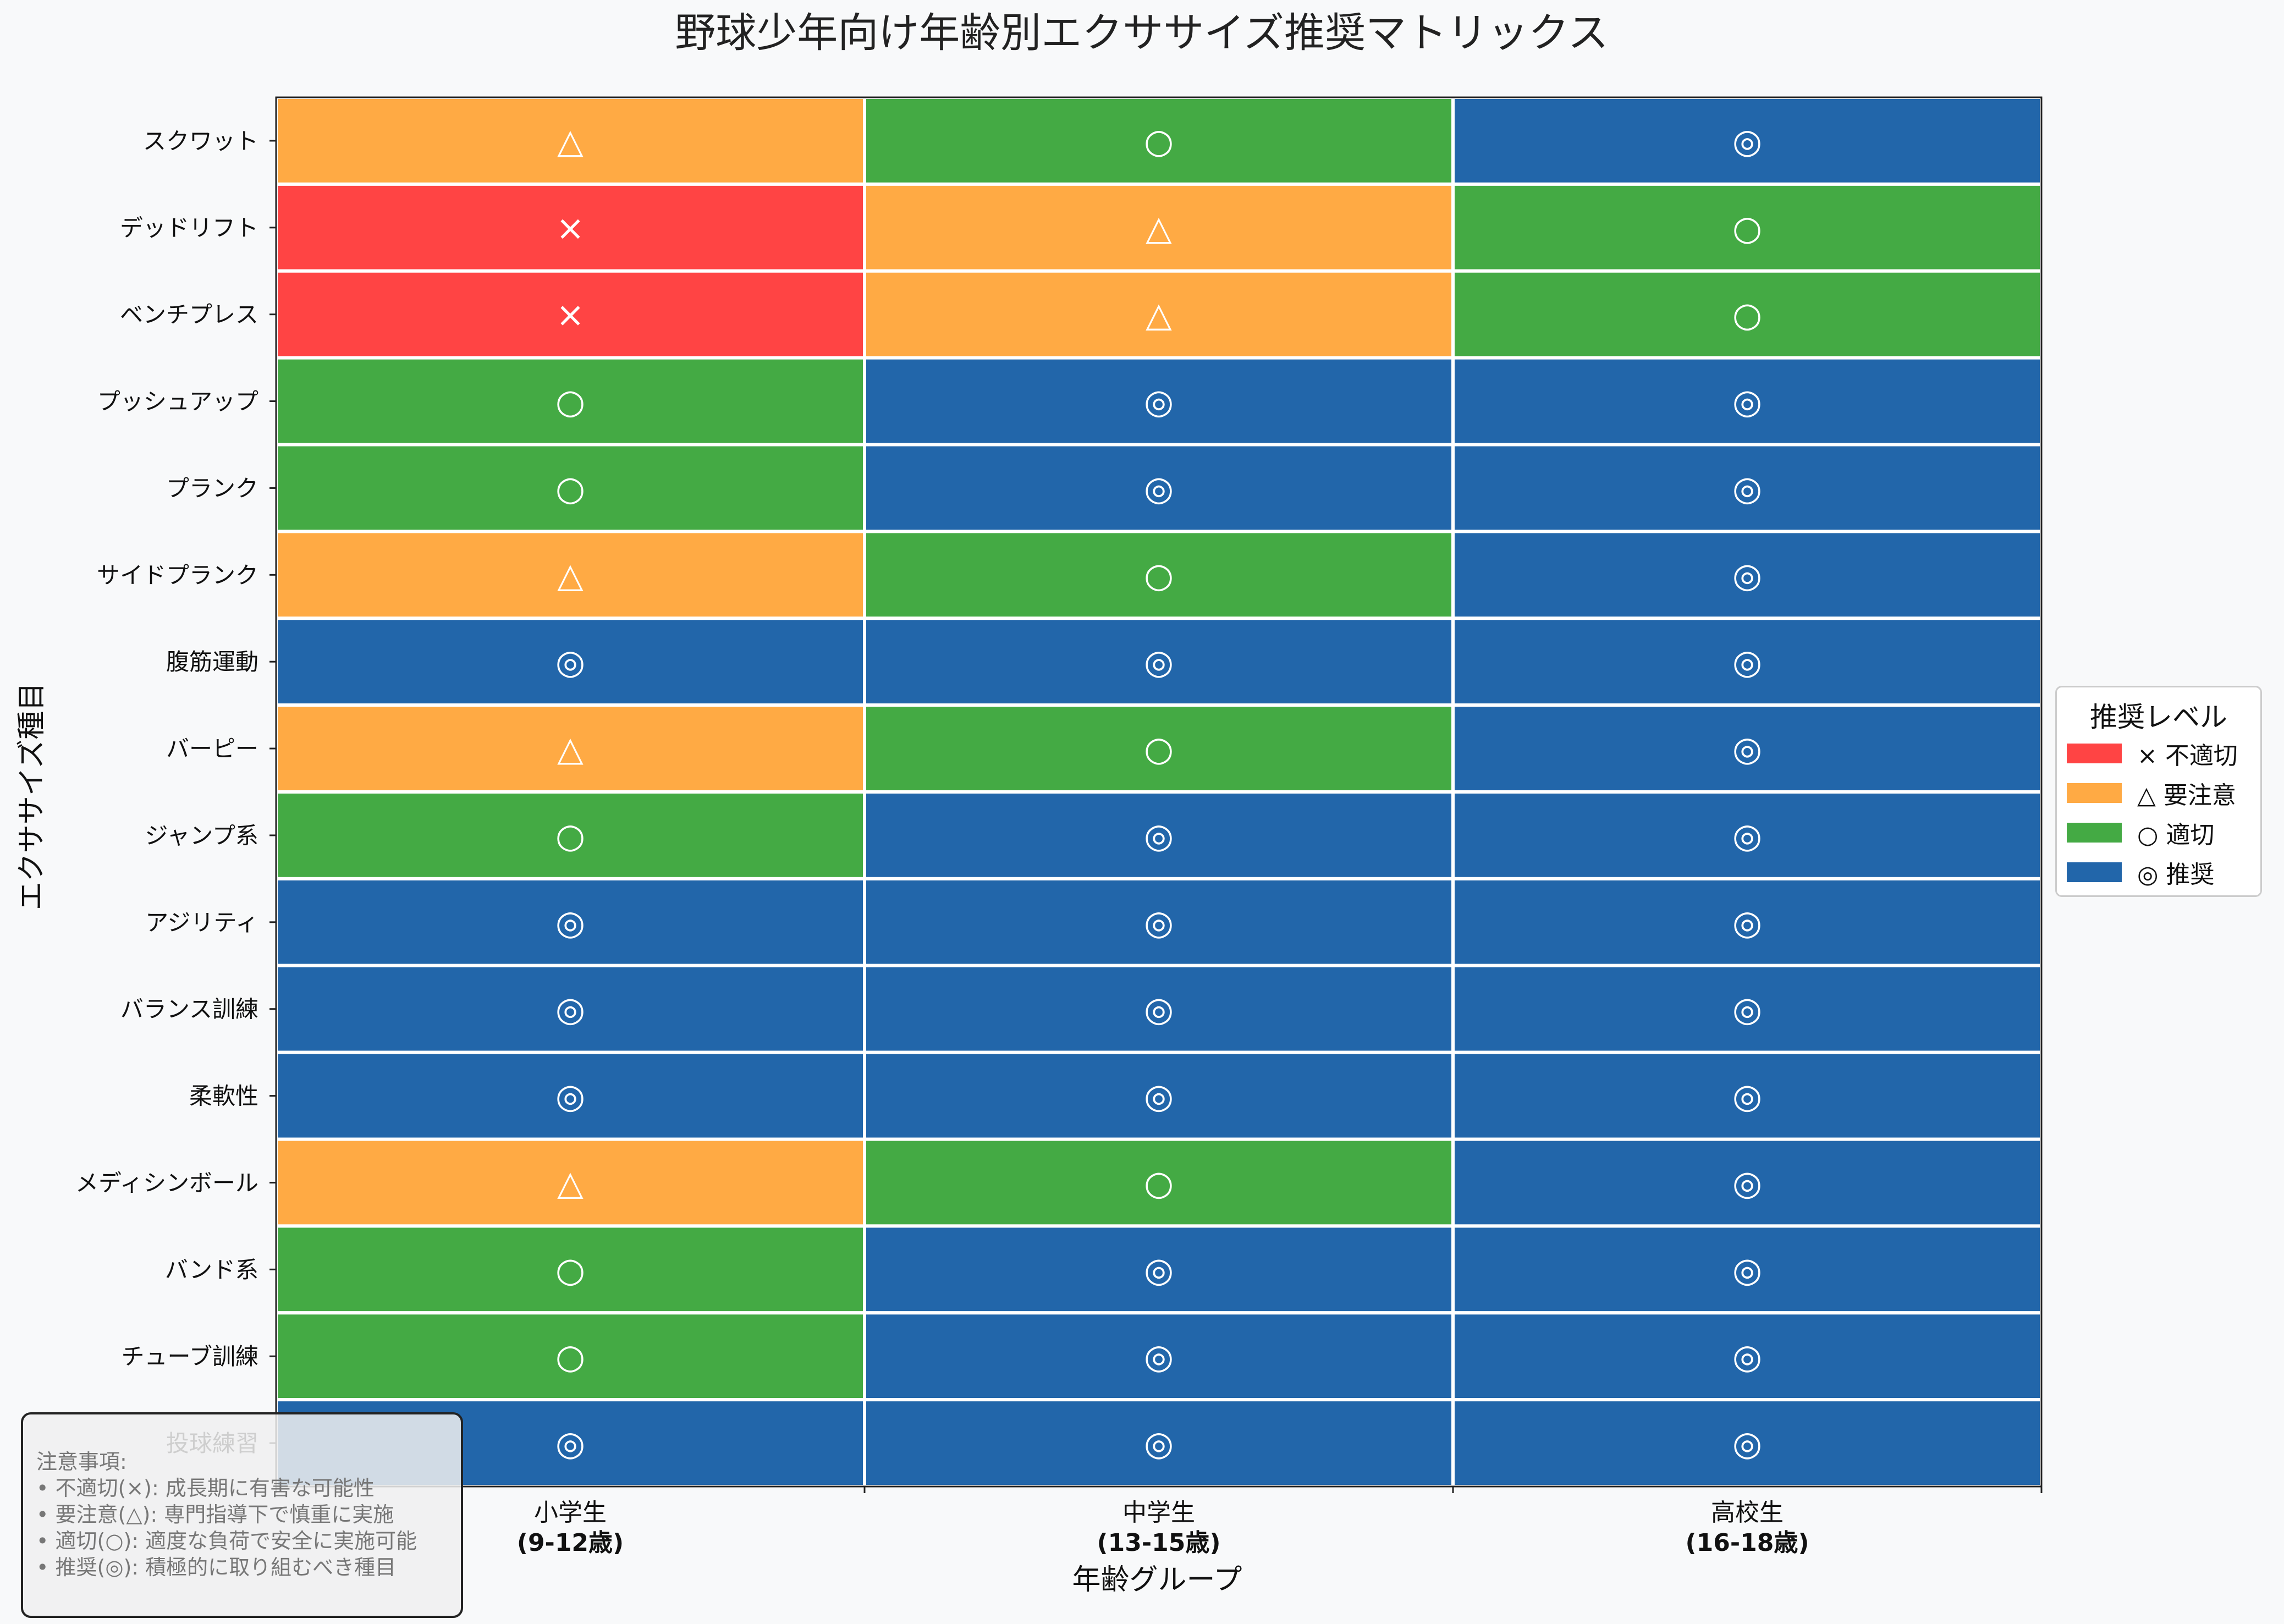 The image size is (2284, 1624). I want to click on notes-heading: 注意事項:, so click(81, 1462).